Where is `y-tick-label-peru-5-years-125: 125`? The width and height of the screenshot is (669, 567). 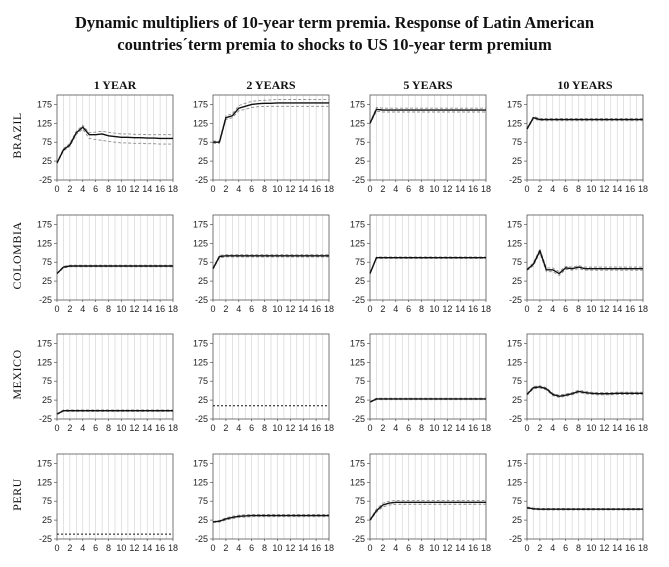 y-tick-label-peru-5-years-125: 125 is located at coordinates (357, 482).